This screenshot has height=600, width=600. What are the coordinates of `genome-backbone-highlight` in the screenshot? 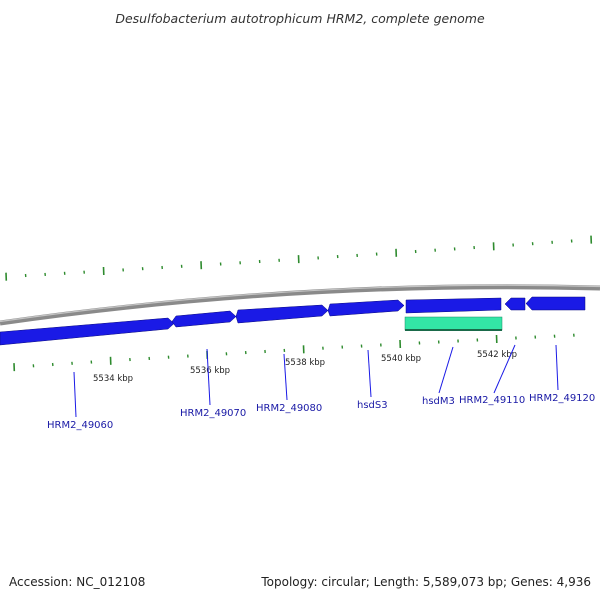 It's located at (300, 303).